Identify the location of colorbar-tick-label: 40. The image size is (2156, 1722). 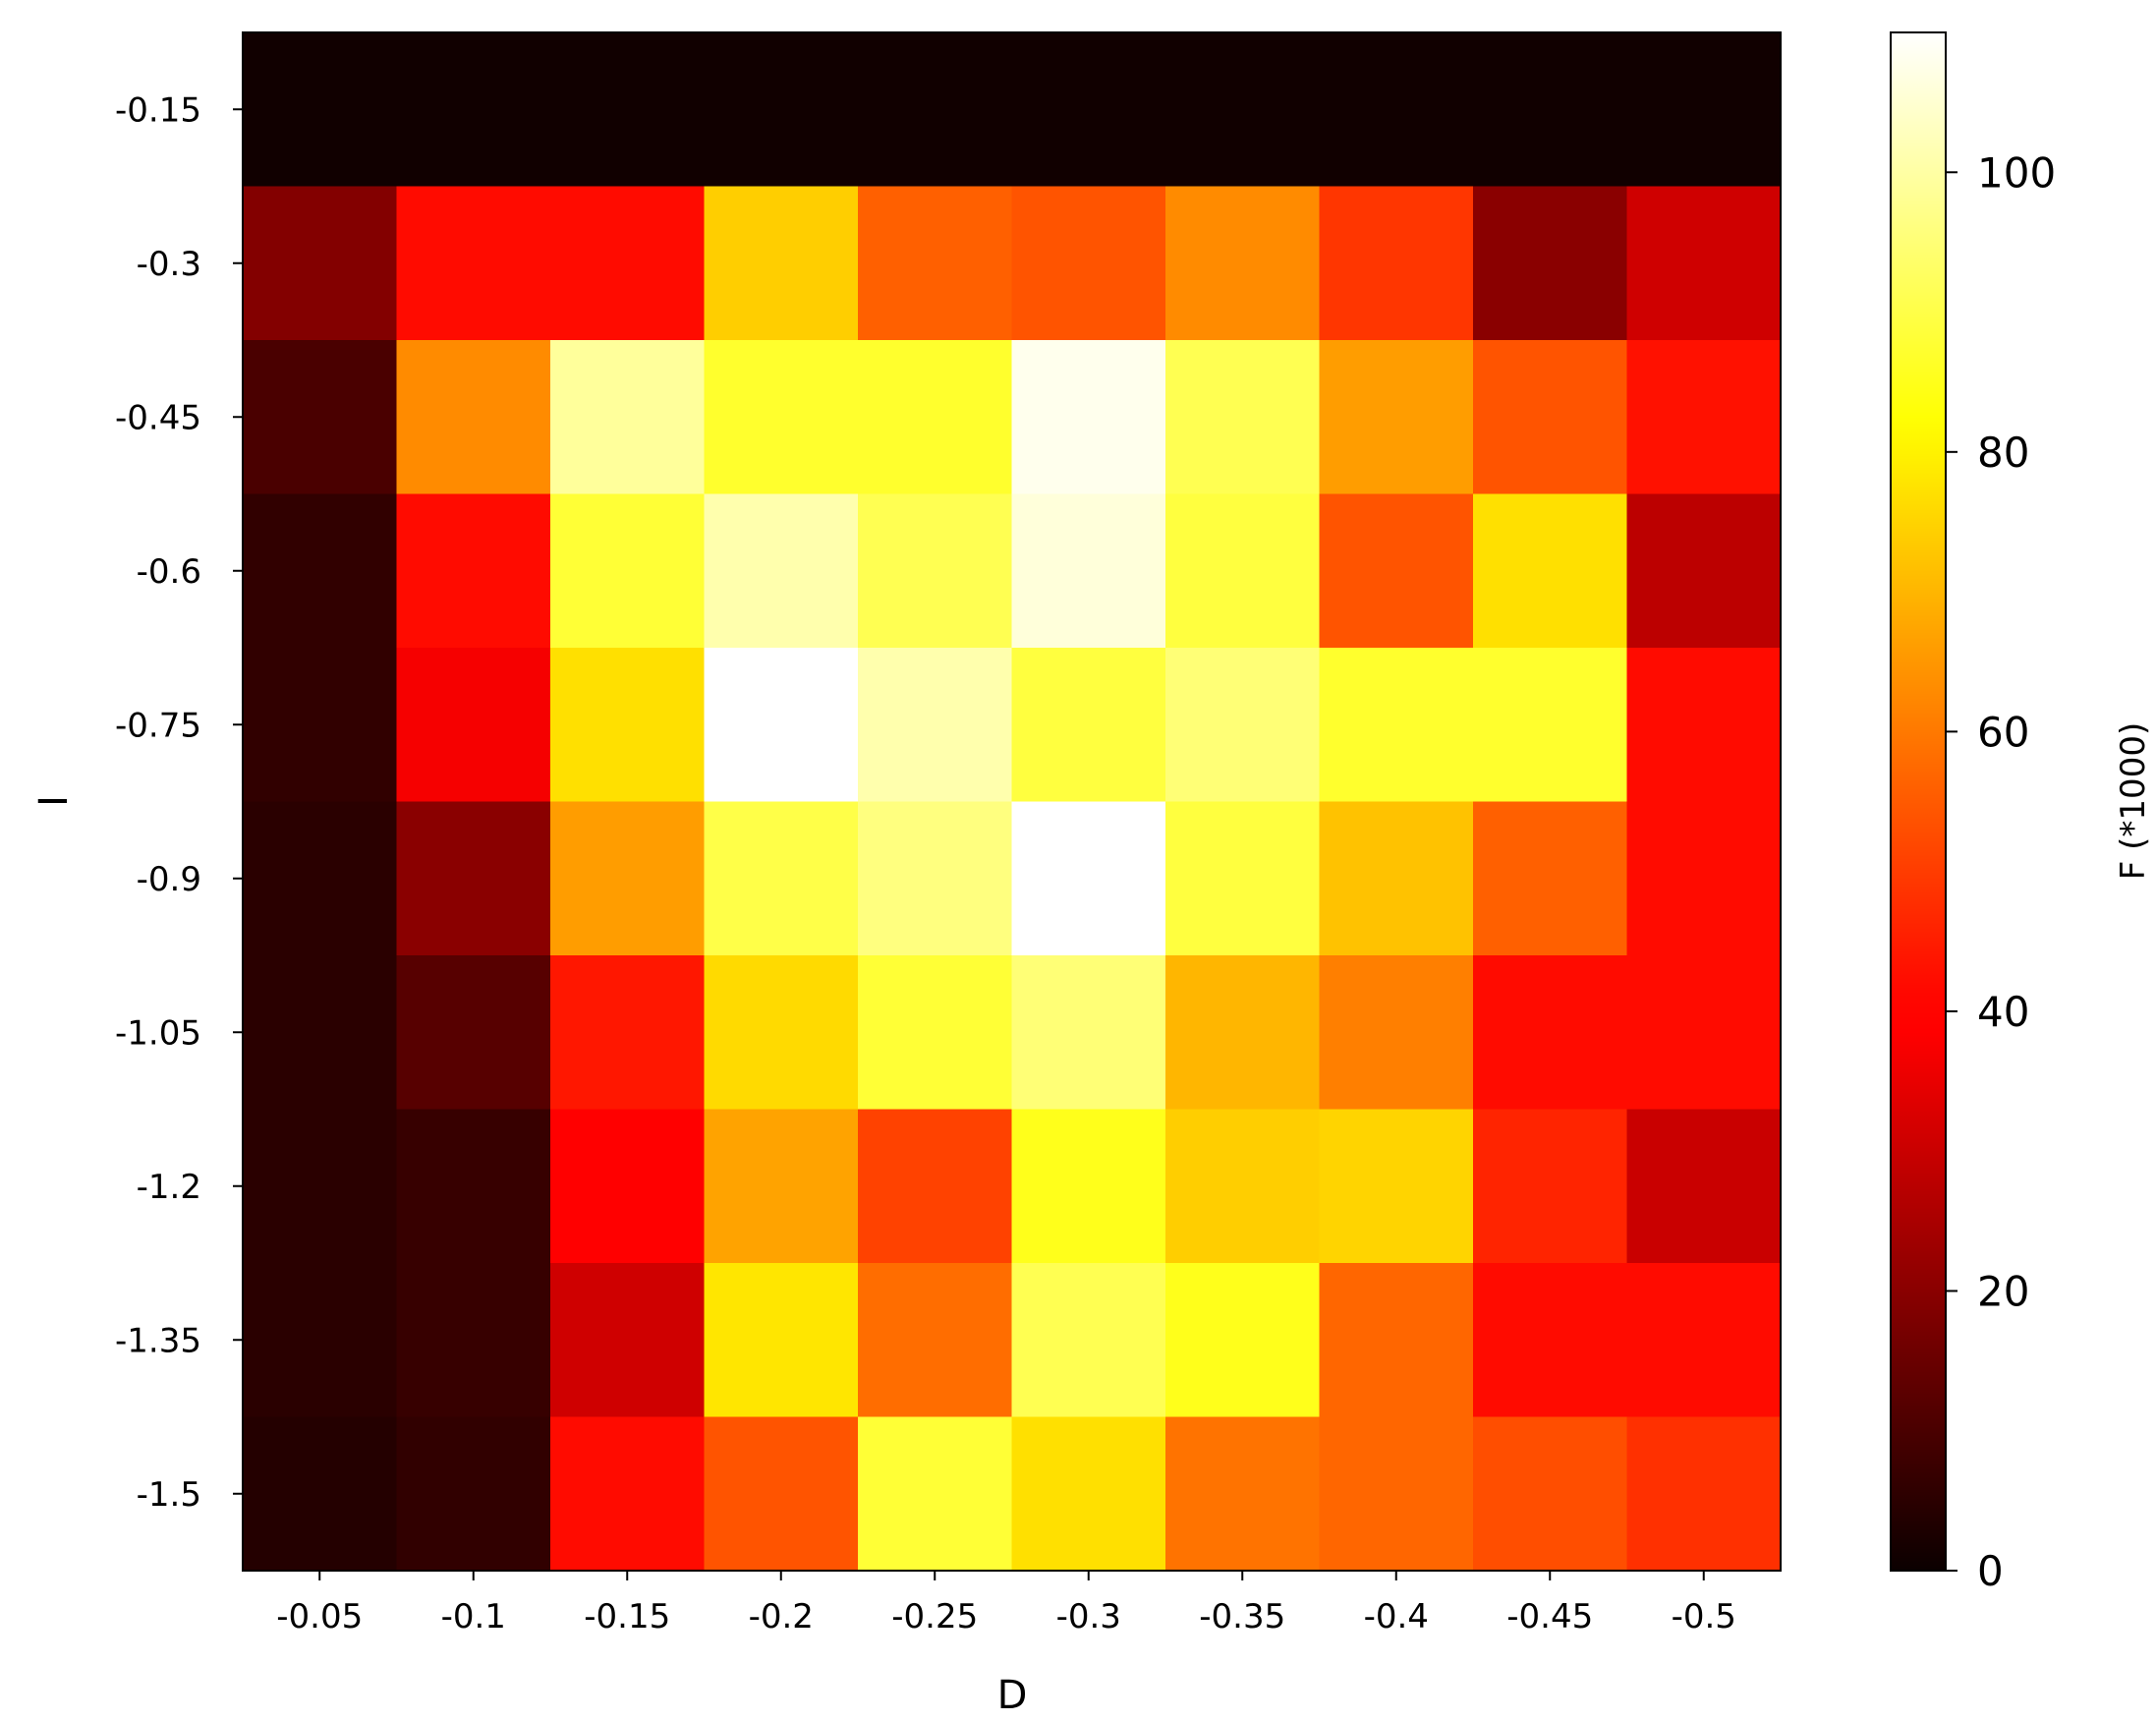
(2003, 1012).